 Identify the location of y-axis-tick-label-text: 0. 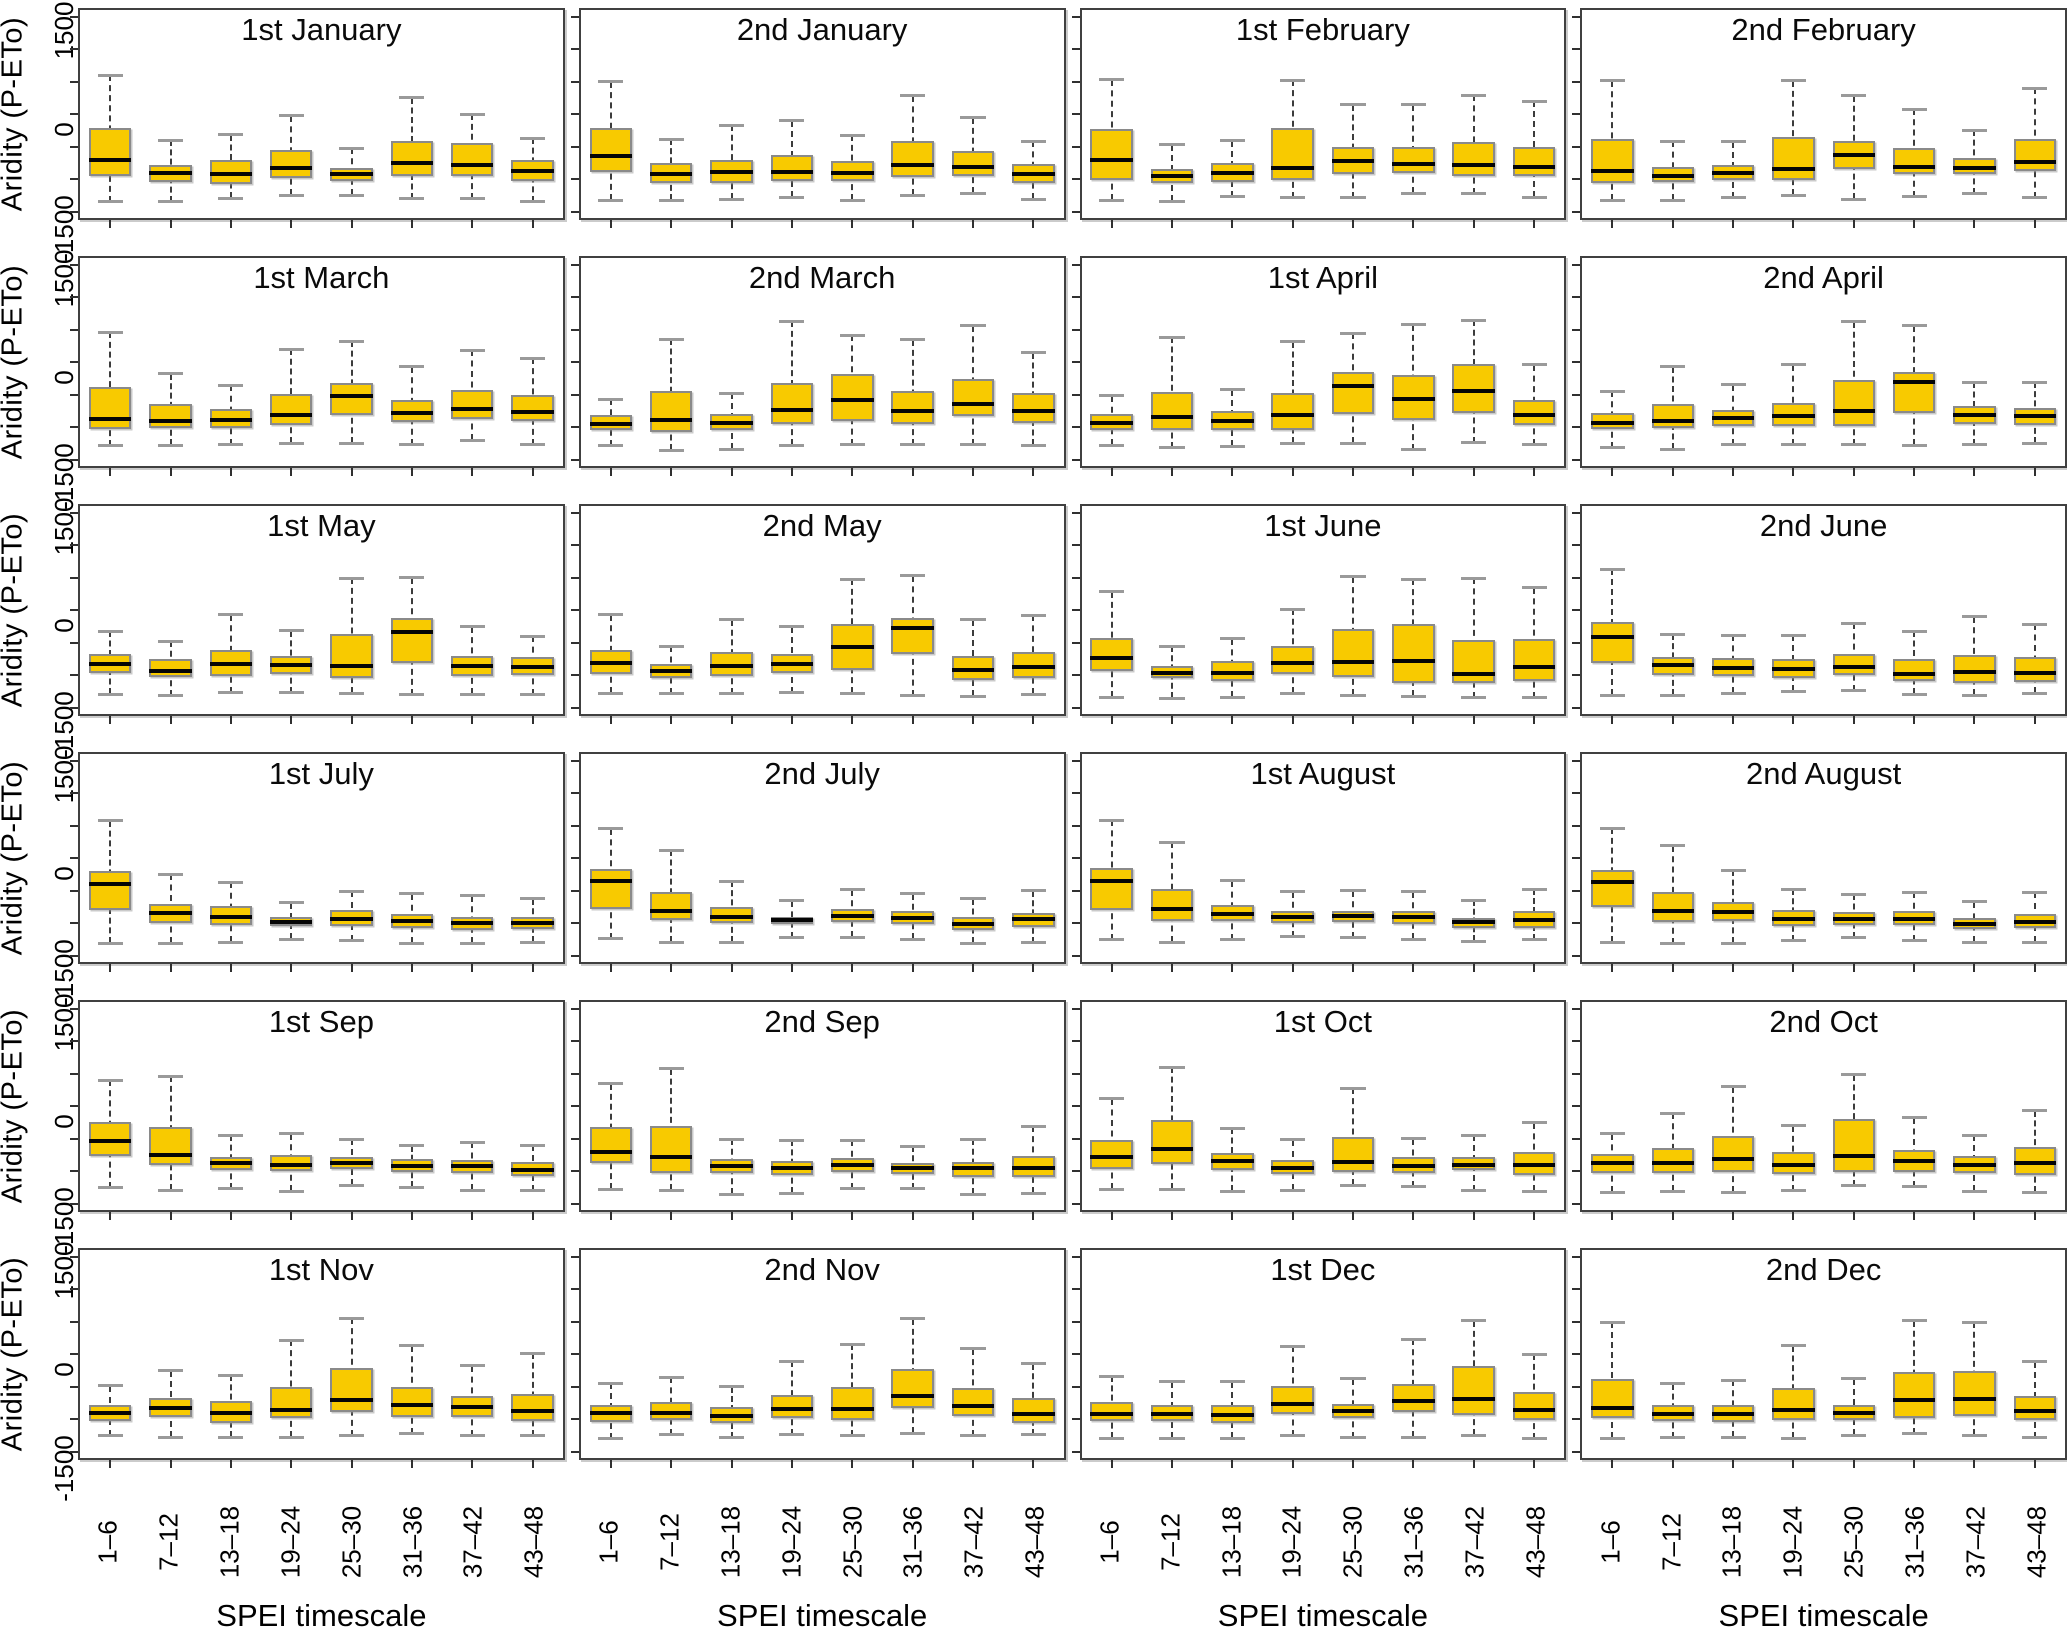
(64, 129).